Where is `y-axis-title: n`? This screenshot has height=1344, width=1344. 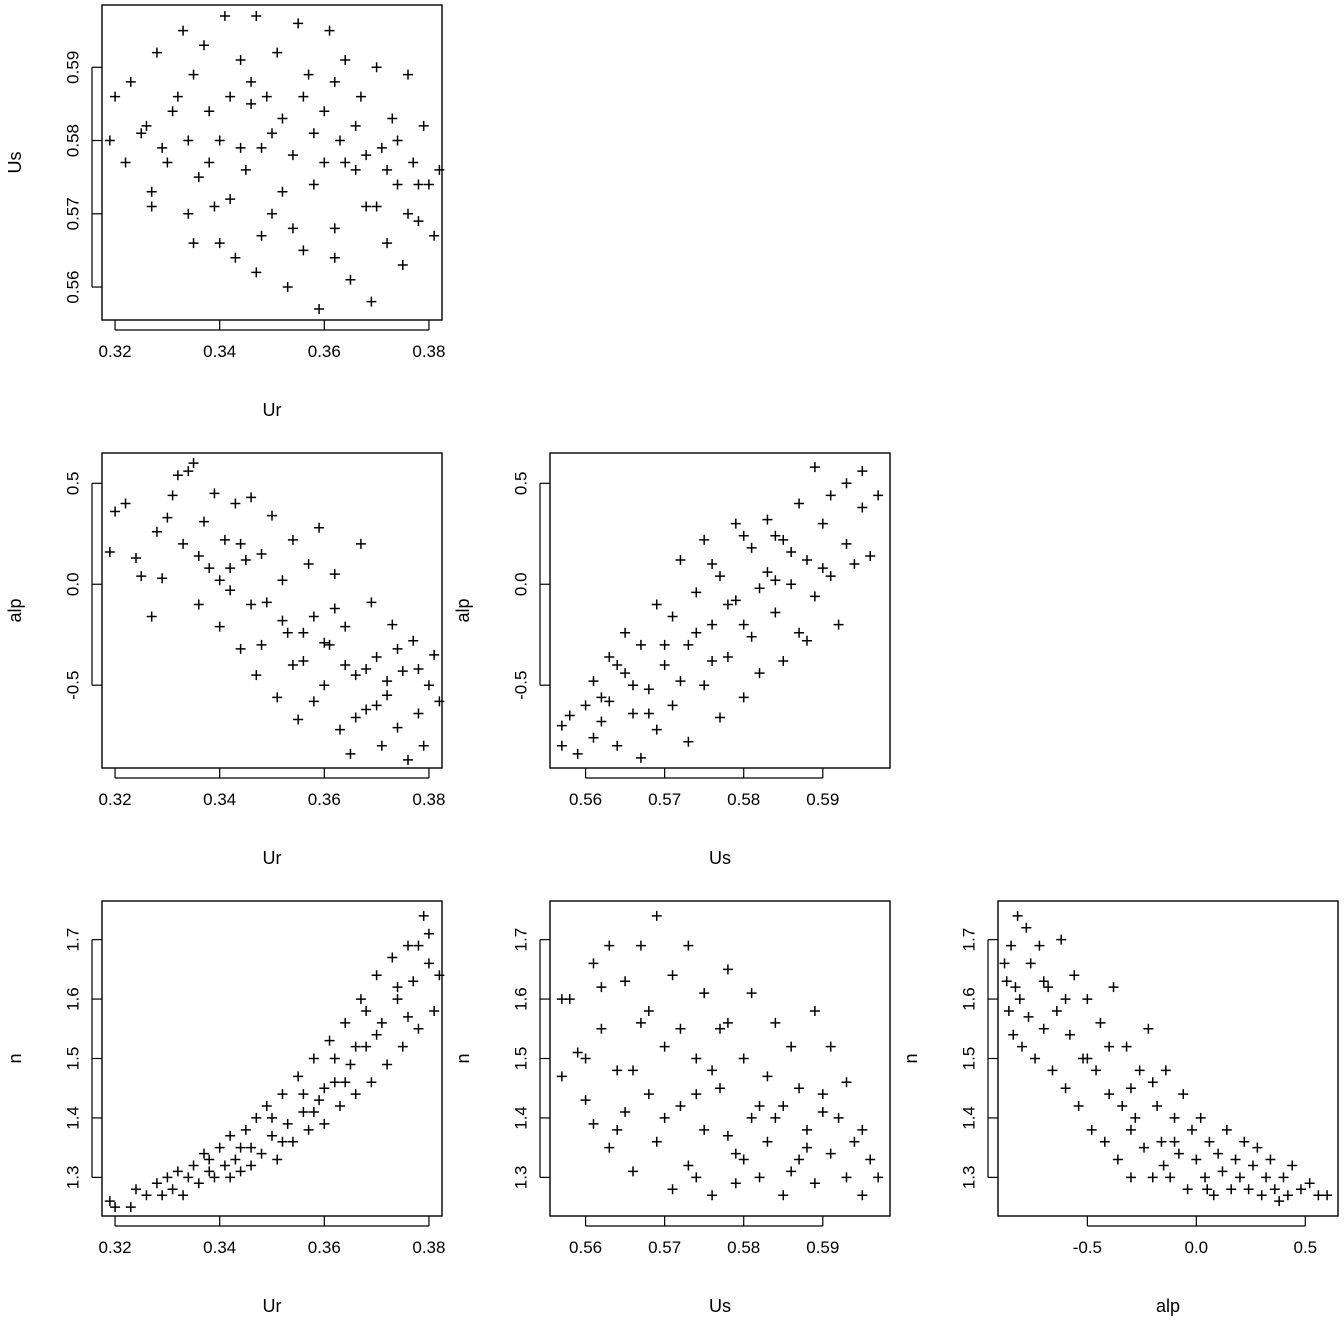
y-axis-title: n is located at coordinates (15, 1058).